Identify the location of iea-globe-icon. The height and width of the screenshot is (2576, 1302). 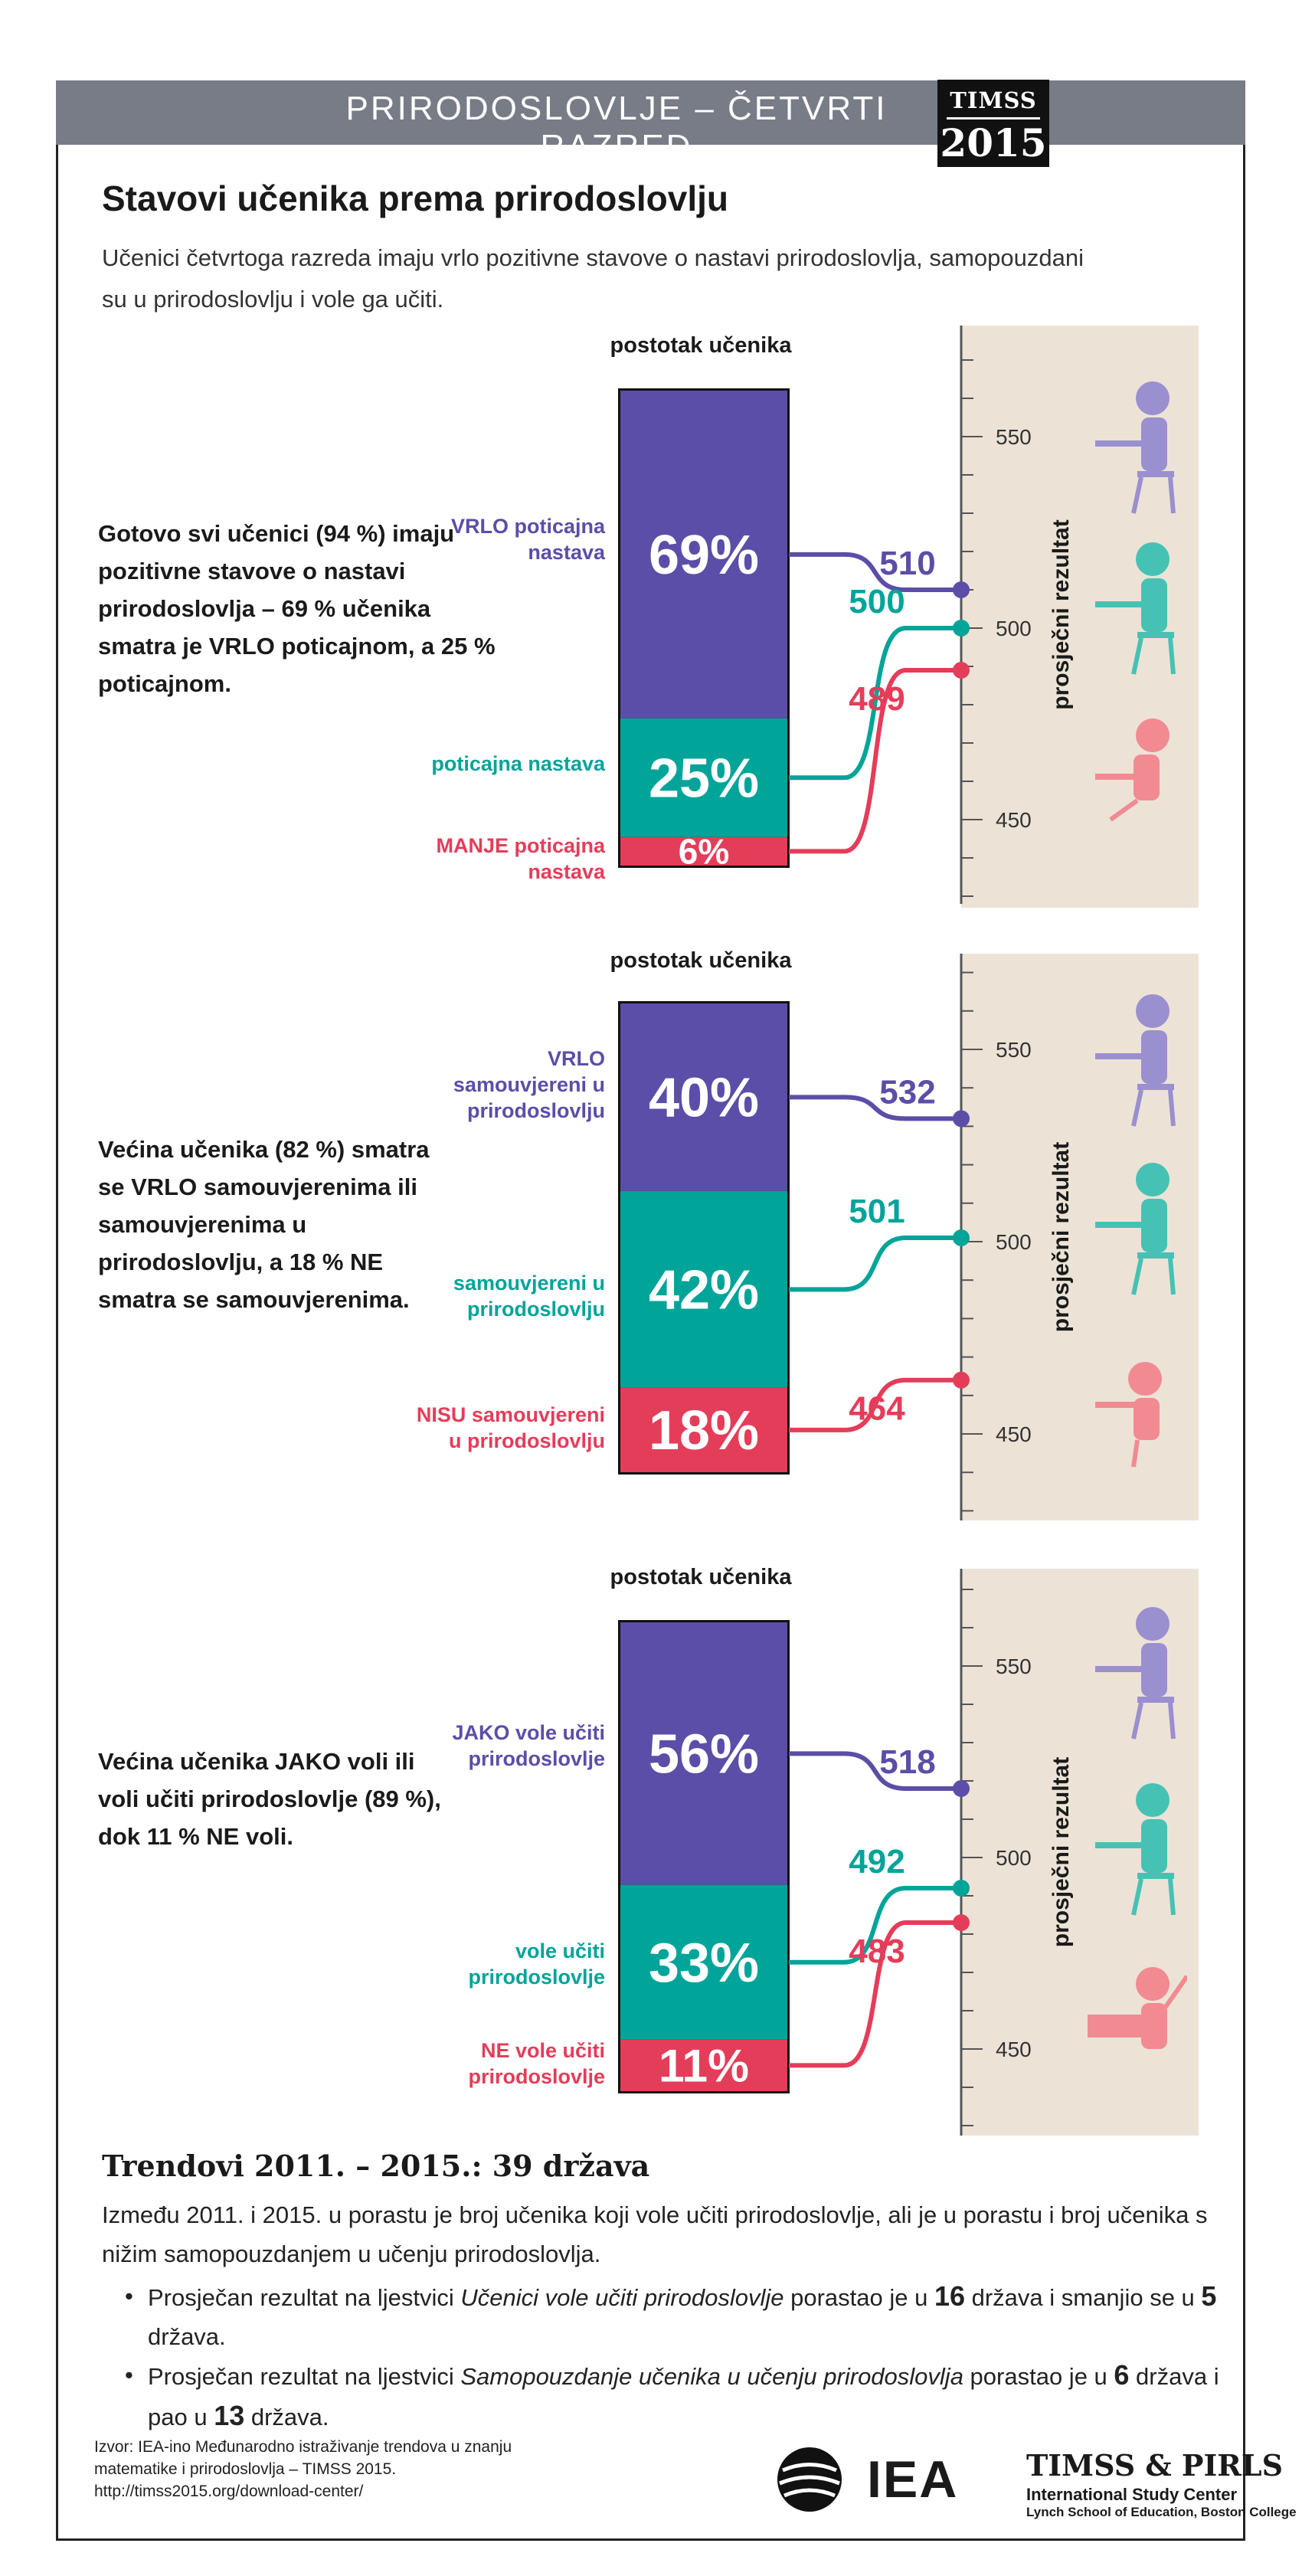
(809, 2479).